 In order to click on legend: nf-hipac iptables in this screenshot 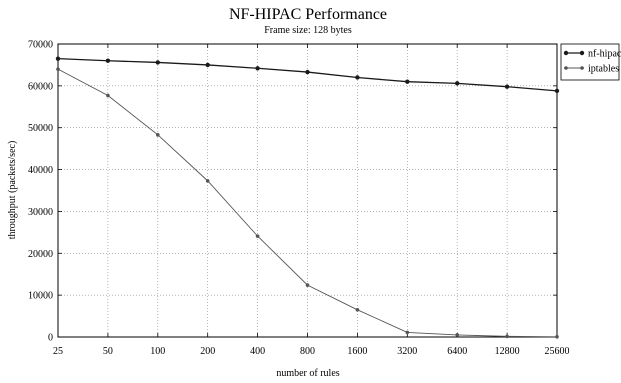, I will do `click(590, 62)`.